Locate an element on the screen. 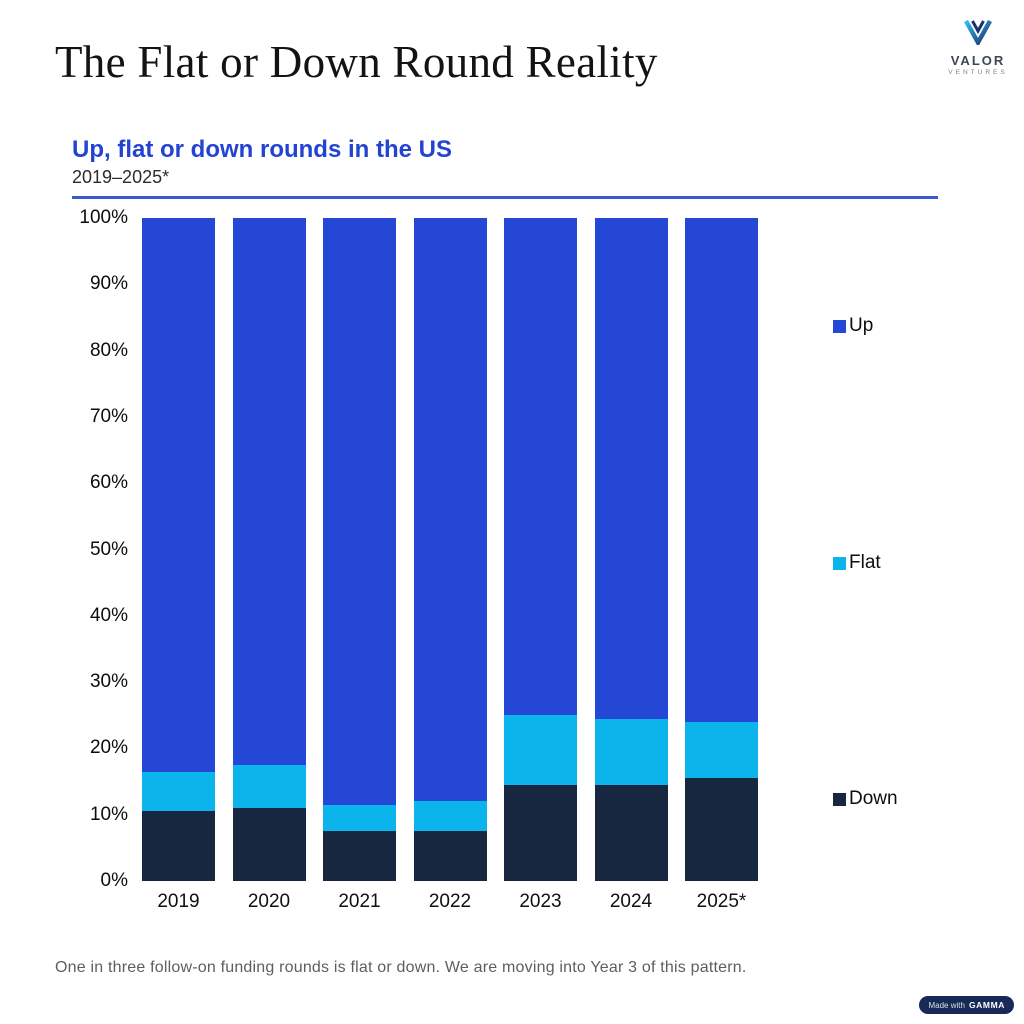 This screenshot has width=1024, height=1024. legend-item-down: Down is located at coordinates (865, 799).